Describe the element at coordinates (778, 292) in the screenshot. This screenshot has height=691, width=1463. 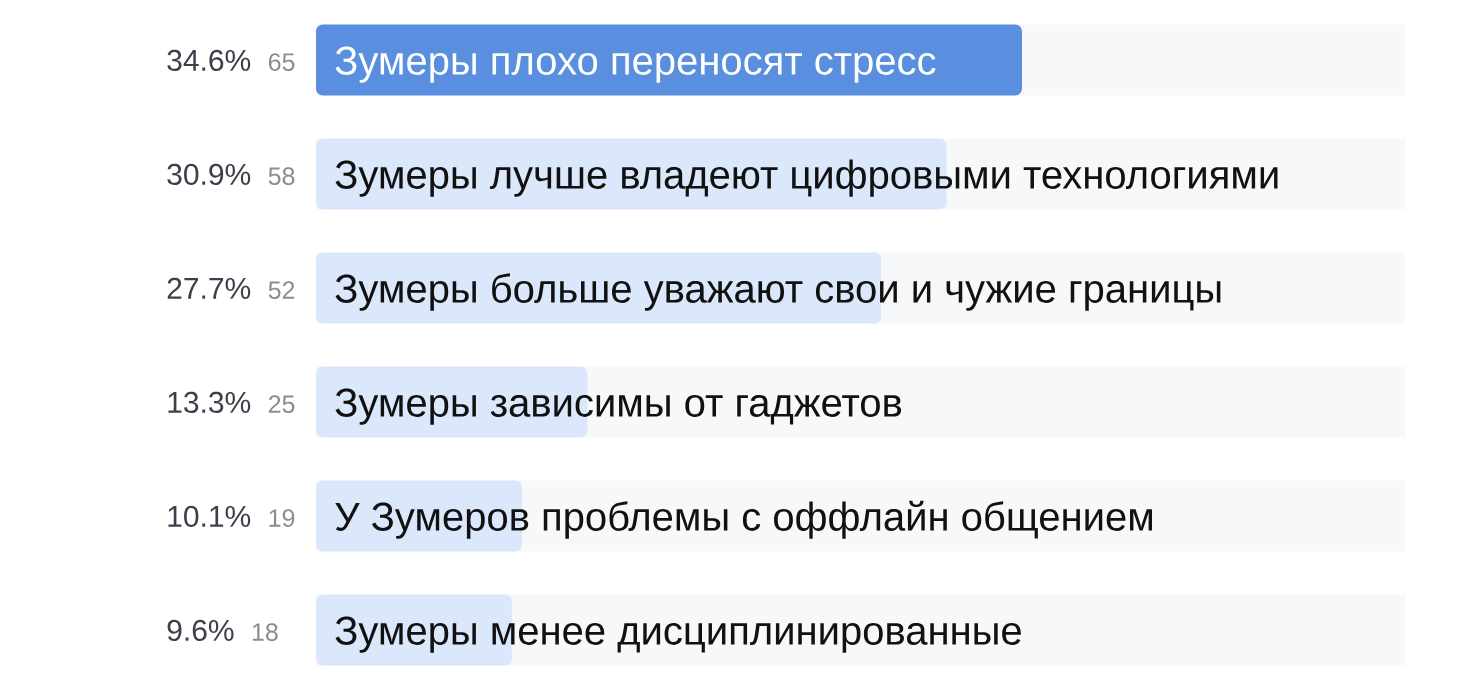
I see `y-tick-label: Зумеры больше уважают свои и чужие границы` at that location.